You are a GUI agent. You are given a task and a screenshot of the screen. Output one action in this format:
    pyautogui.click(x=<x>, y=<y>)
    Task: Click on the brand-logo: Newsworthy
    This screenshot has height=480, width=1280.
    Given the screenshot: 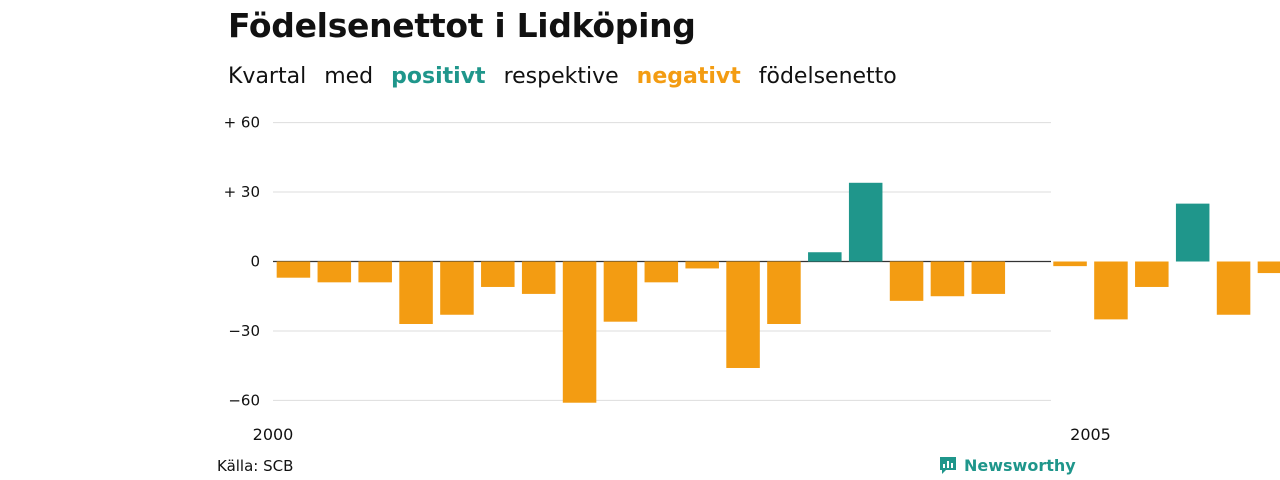 What is the action you would take?
    pyautogui.click(x=1007, y=465)
    